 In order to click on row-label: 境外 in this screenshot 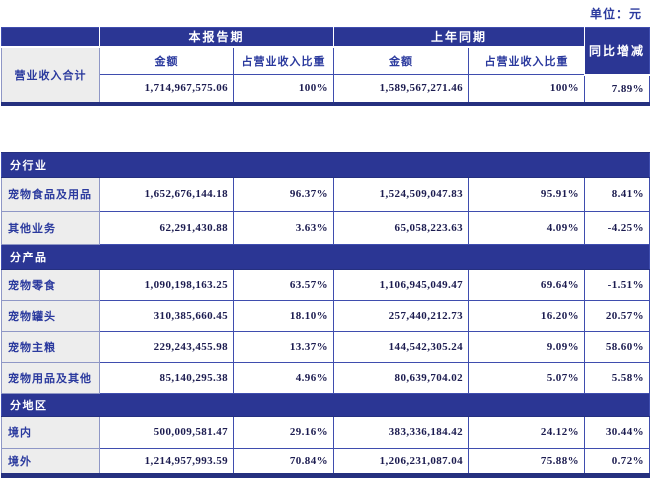, I will do `click(50, 461)`.